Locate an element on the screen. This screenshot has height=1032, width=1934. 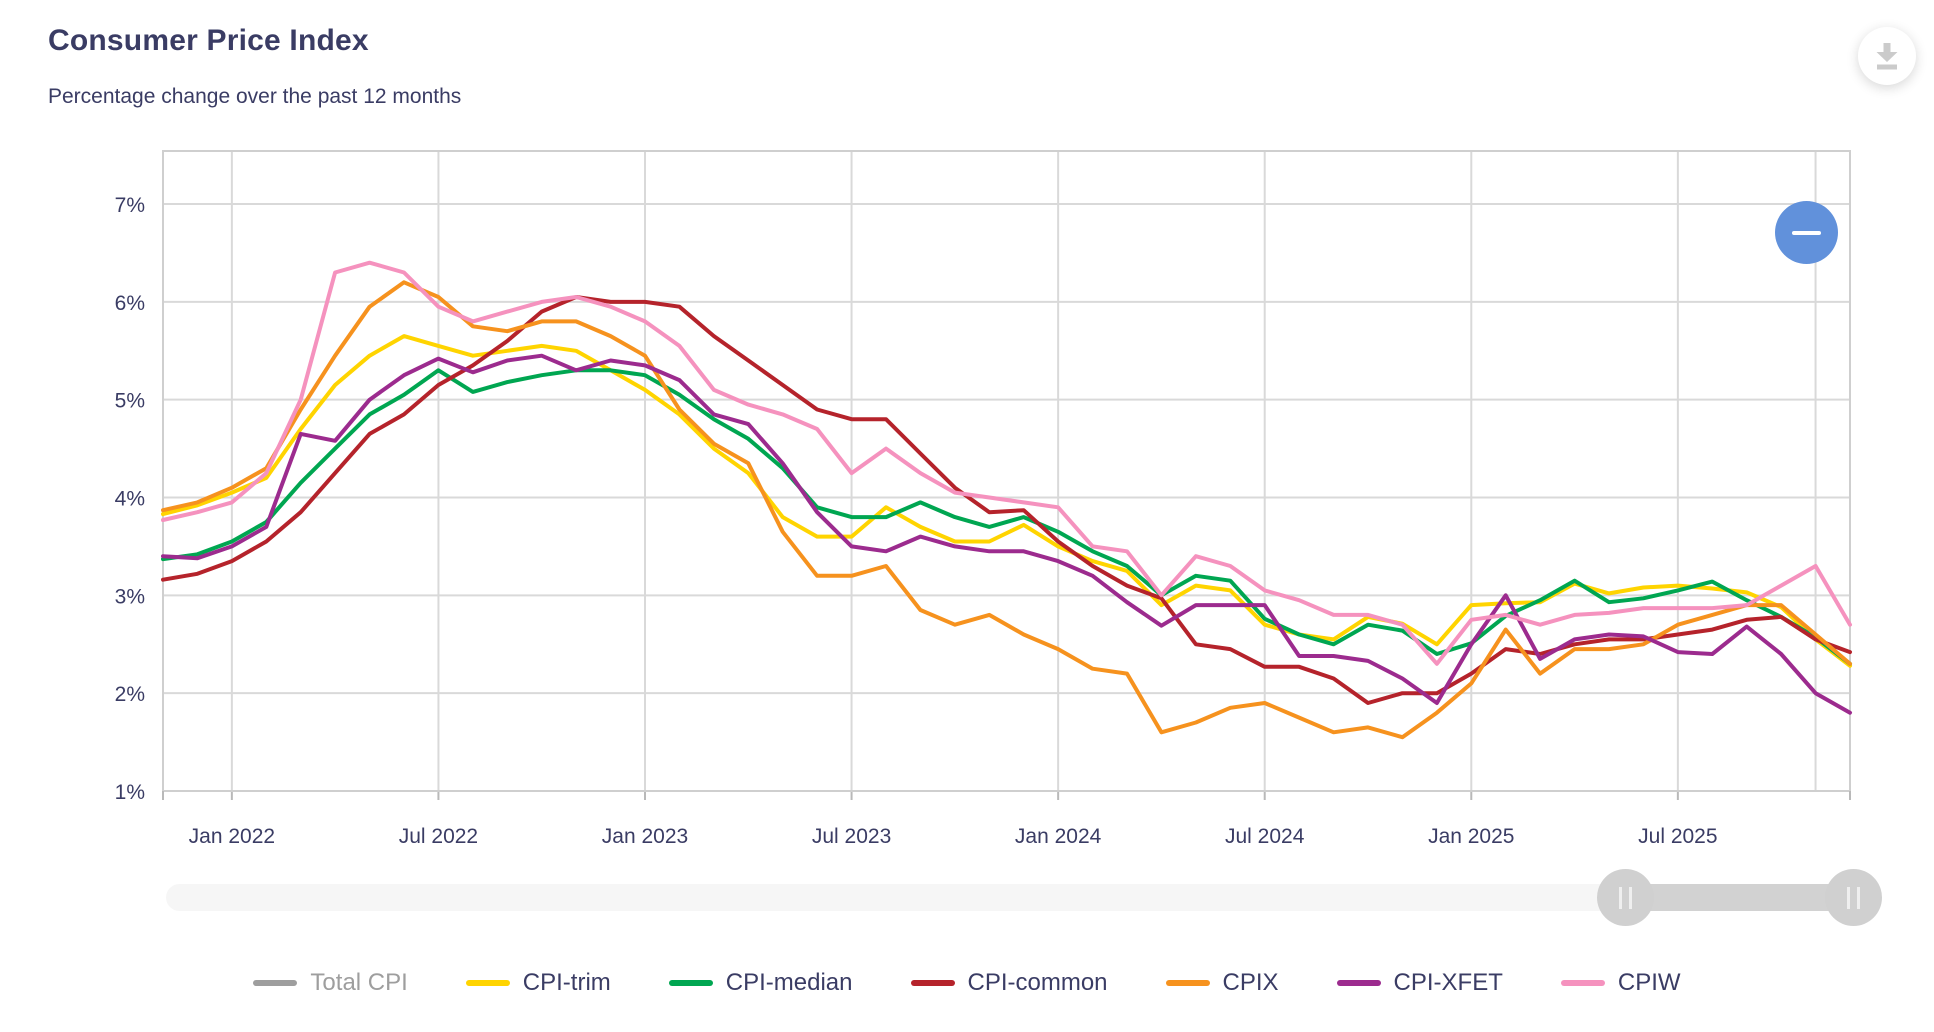
zoom-out-button is located at coordinates (1806, 232).